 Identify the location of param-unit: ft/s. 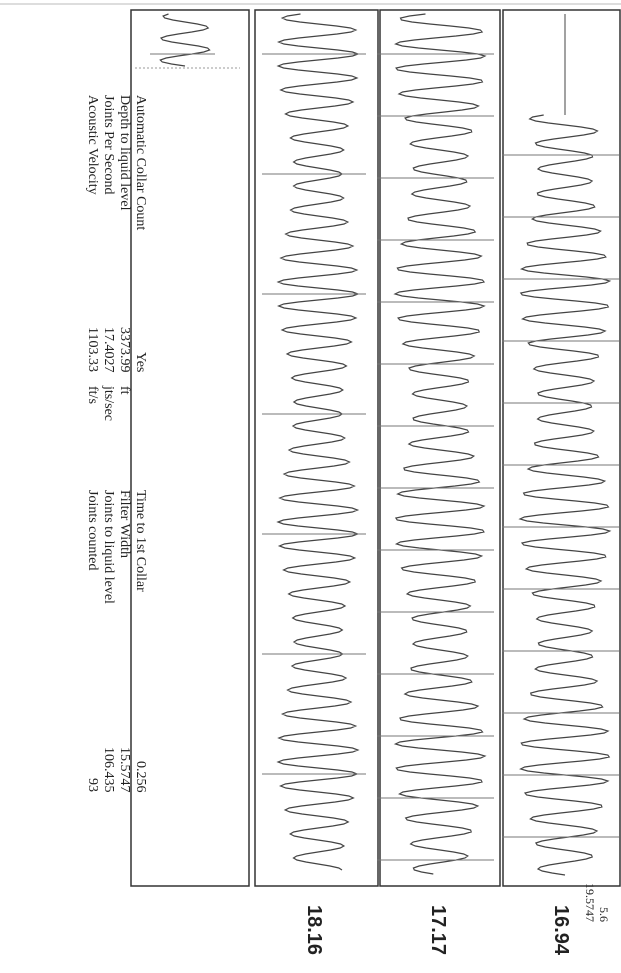
(92, 395).